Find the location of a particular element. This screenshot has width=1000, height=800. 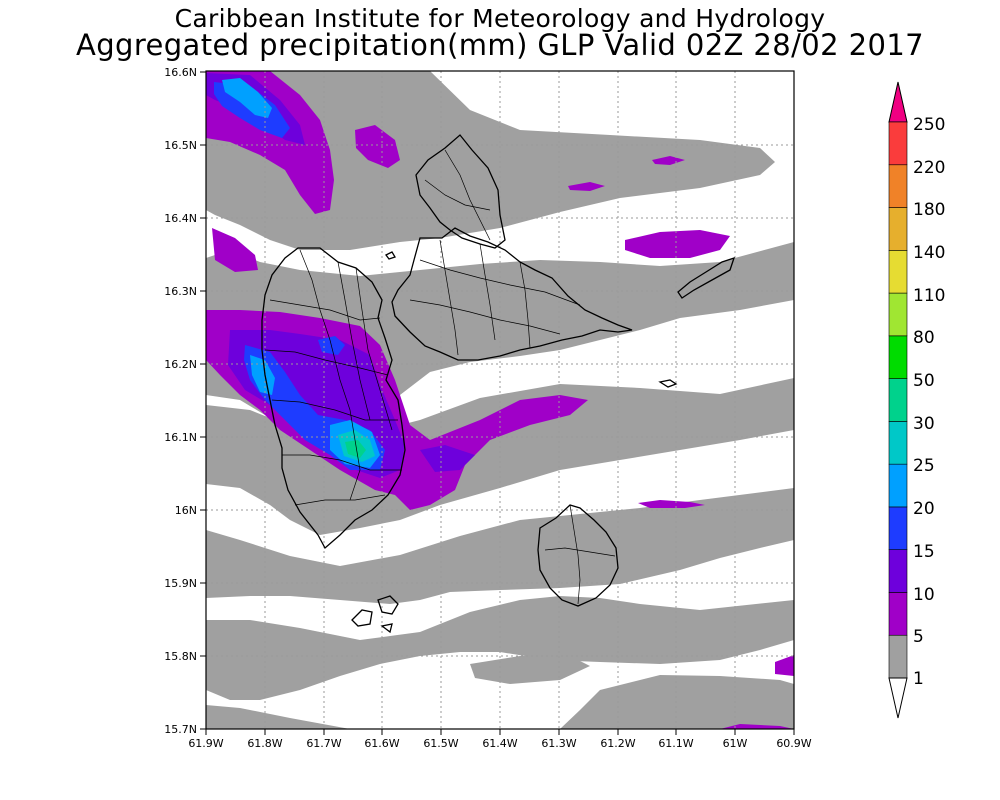

lon-label: 61.4W is located at coordinates (499, 743).